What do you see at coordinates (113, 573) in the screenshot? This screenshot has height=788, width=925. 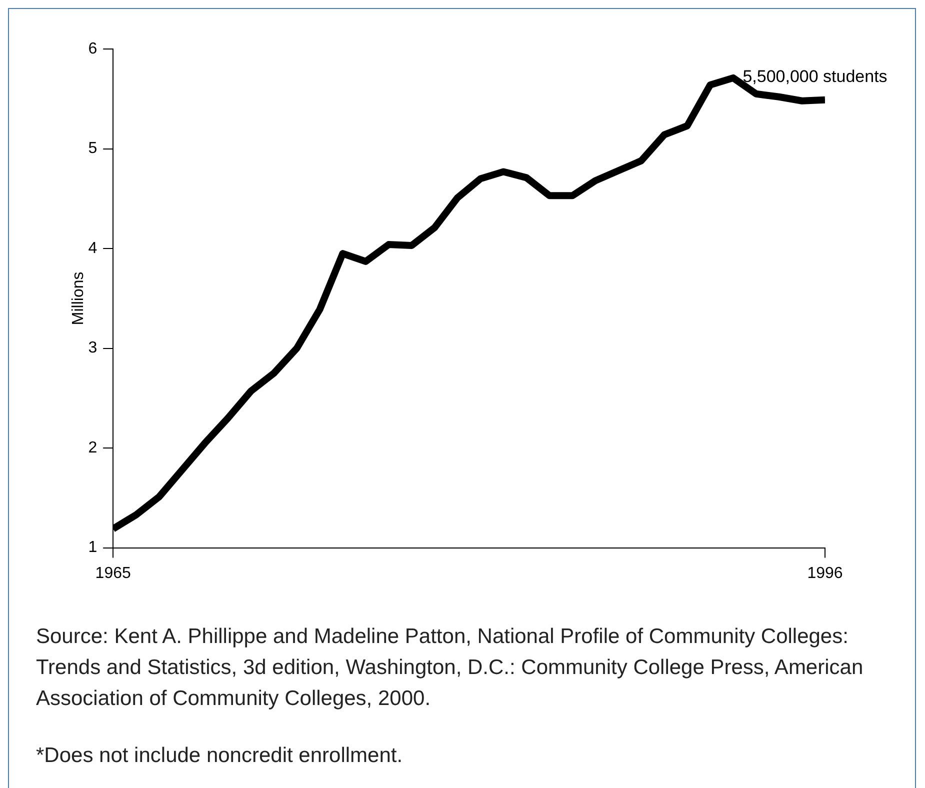 I see `x-tick-label: 1965` at bounding box center [113, 573].